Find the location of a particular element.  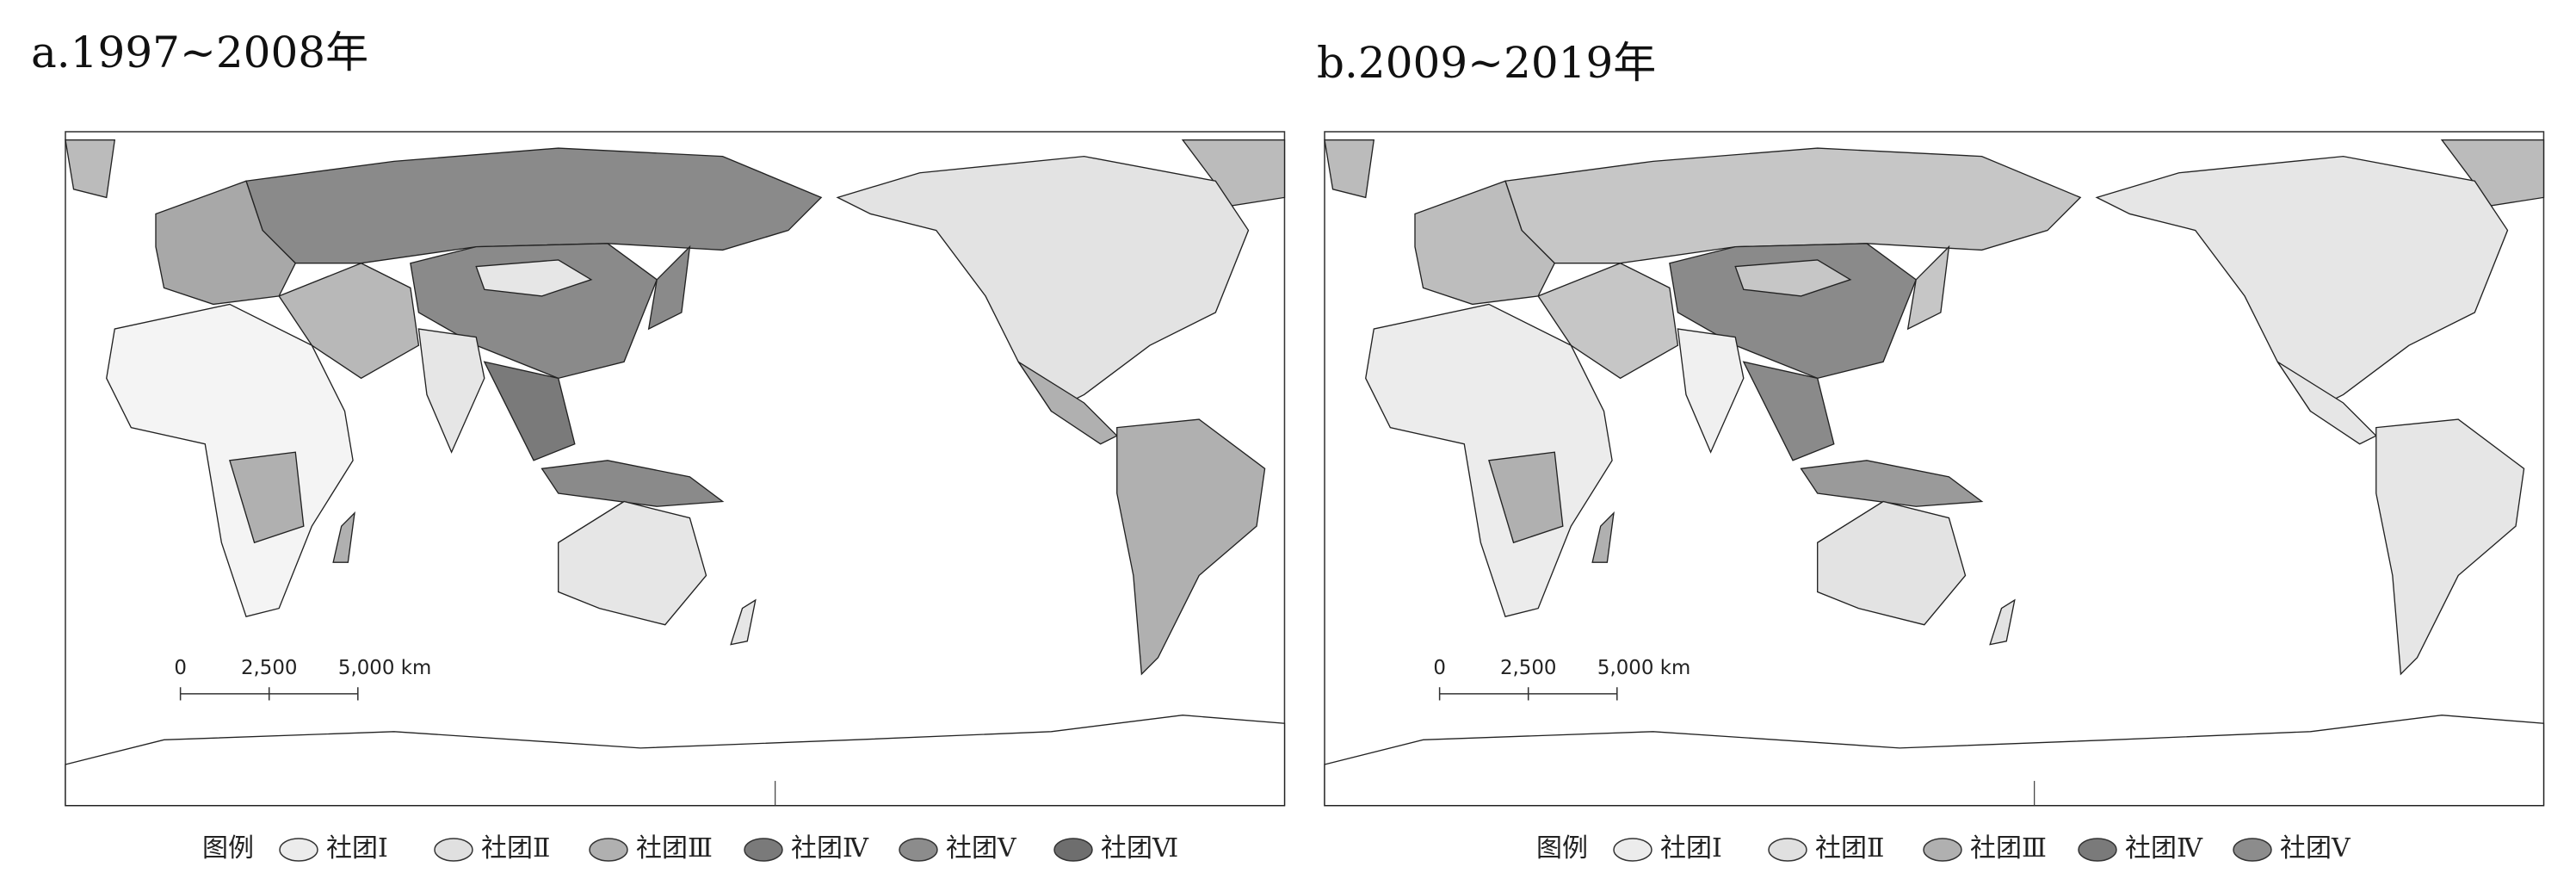

panel-title: a.1997~2008年 is located at coordinates (199, 53).